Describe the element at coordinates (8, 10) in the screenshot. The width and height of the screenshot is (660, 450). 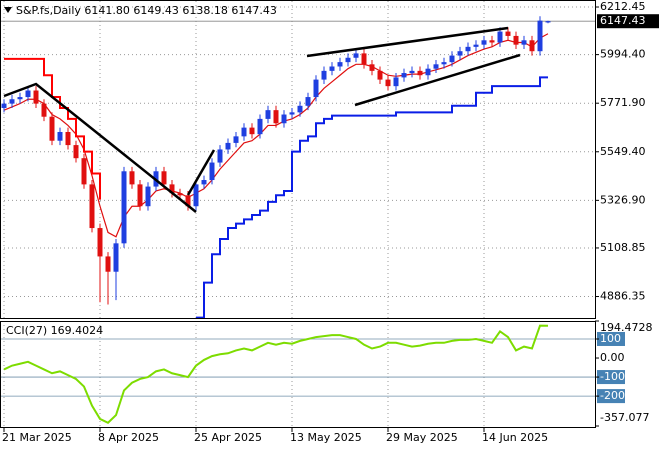
I see `menu-icon` at that location.